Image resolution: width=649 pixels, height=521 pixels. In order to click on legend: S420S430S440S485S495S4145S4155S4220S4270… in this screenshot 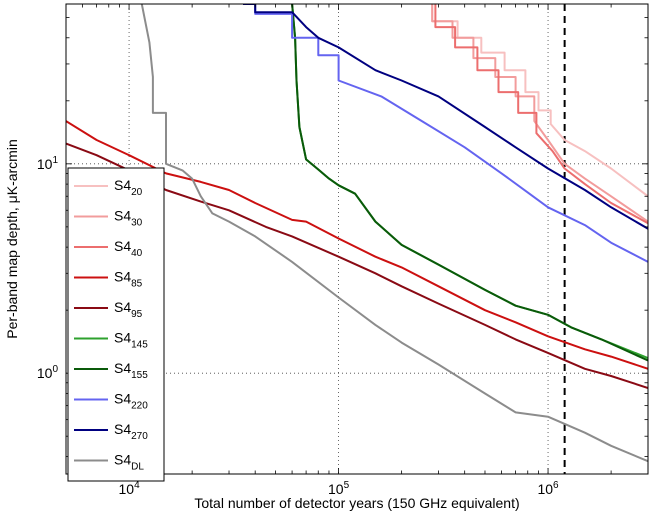, I will do `click(116, 324)`.